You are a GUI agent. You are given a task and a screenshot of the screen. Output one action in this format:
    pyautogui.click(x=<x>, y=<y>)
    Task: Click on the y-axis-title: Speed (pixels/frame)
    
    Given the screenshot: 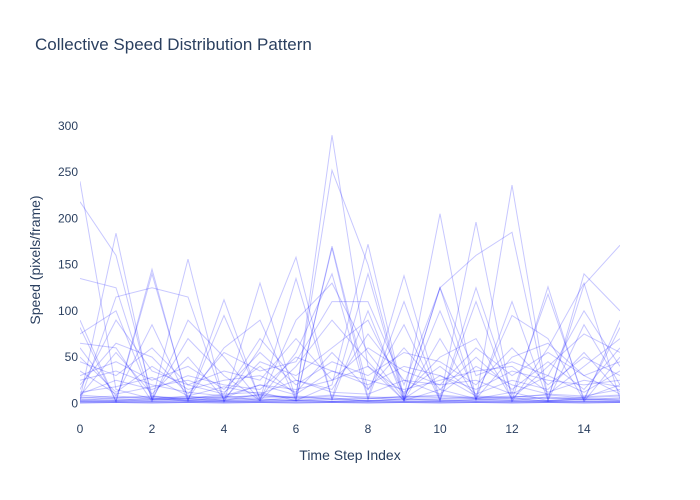 What is the action you would take?
    pyautogui.click(x=35, y=259)
    